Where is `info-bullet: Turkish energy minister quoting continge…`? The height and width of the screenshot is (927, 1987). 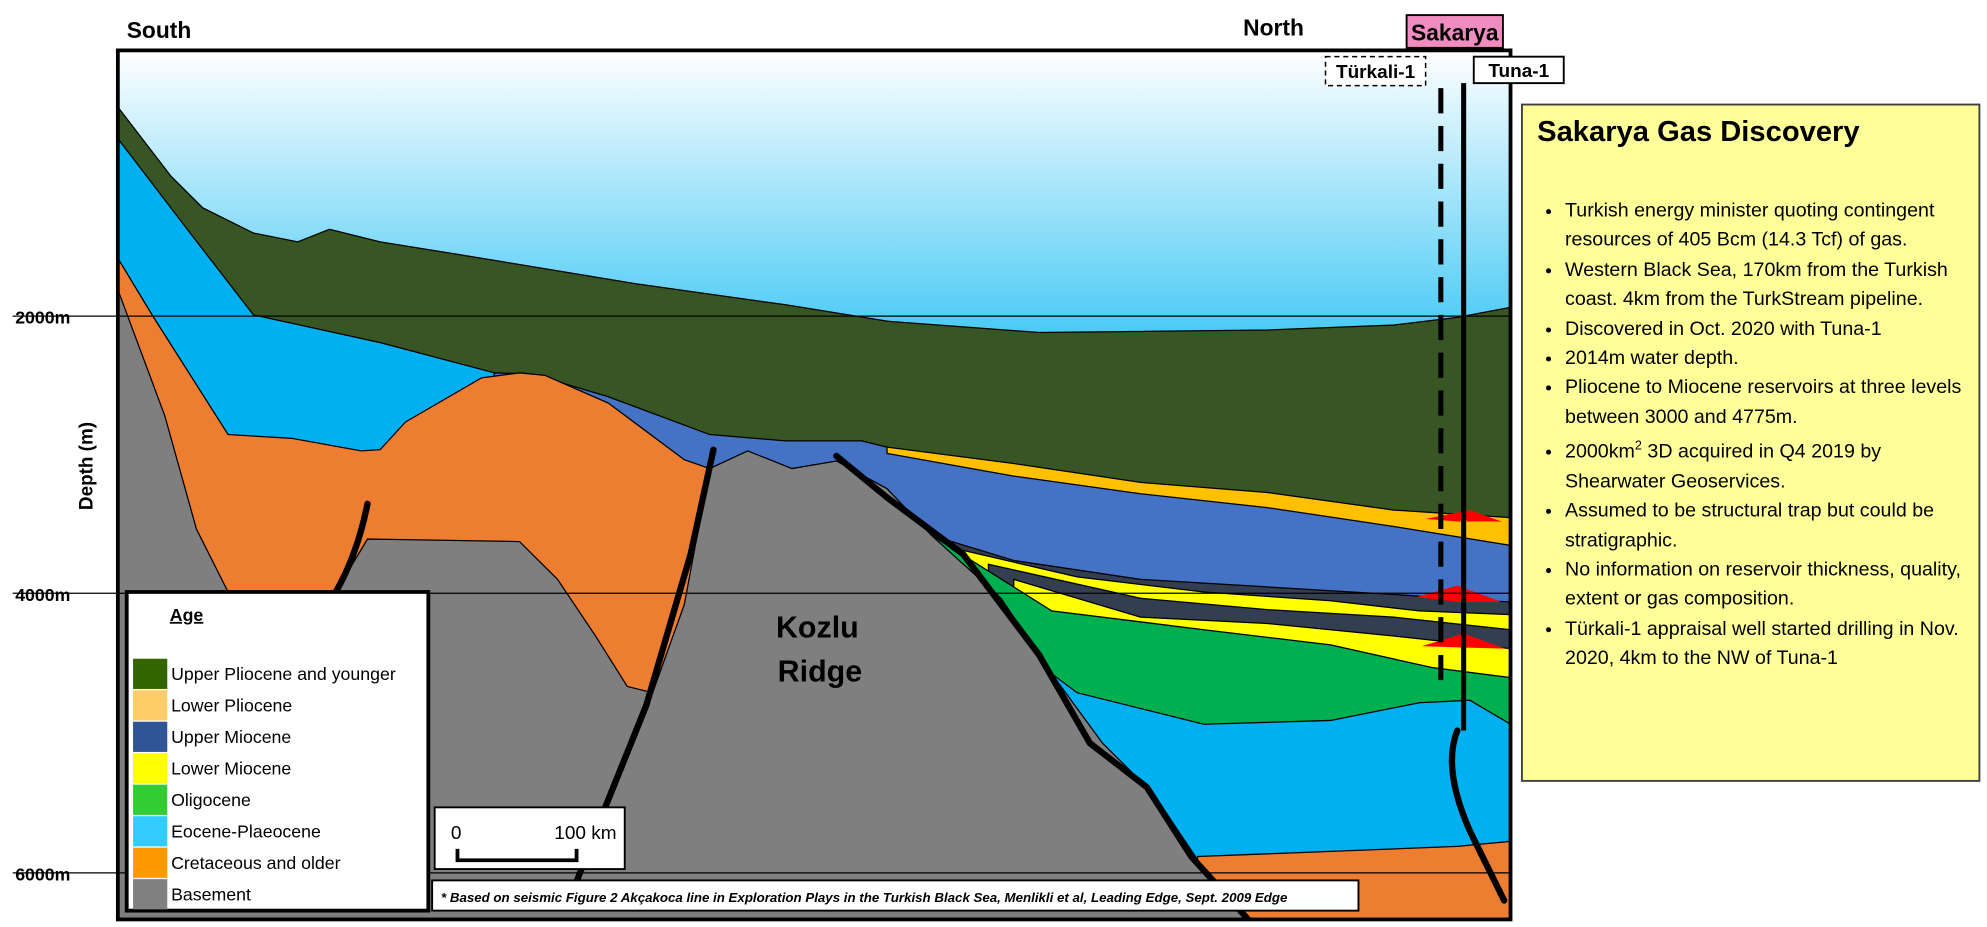 info-bullet: Turkish energy minister quoting continge… is located at coordinates (1766, 225).